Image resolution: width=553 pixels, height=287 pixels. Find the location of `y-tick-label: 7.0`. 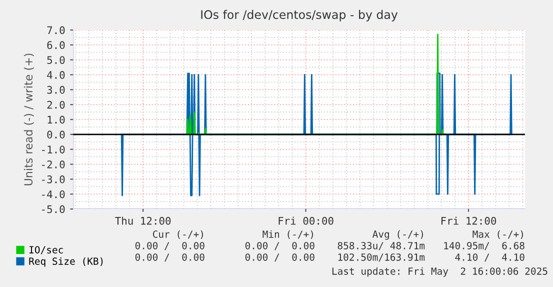

y-tick-label: 7.0 is located at coordinates (56, 30).